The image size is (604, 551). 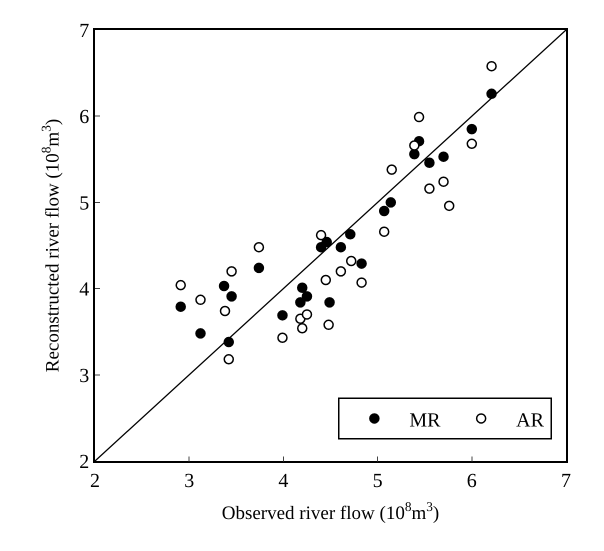 What do you see at coordinates (84, 117) in the screenshot?
I see `y-tick-label: 6` at bounding box center [84, 117].